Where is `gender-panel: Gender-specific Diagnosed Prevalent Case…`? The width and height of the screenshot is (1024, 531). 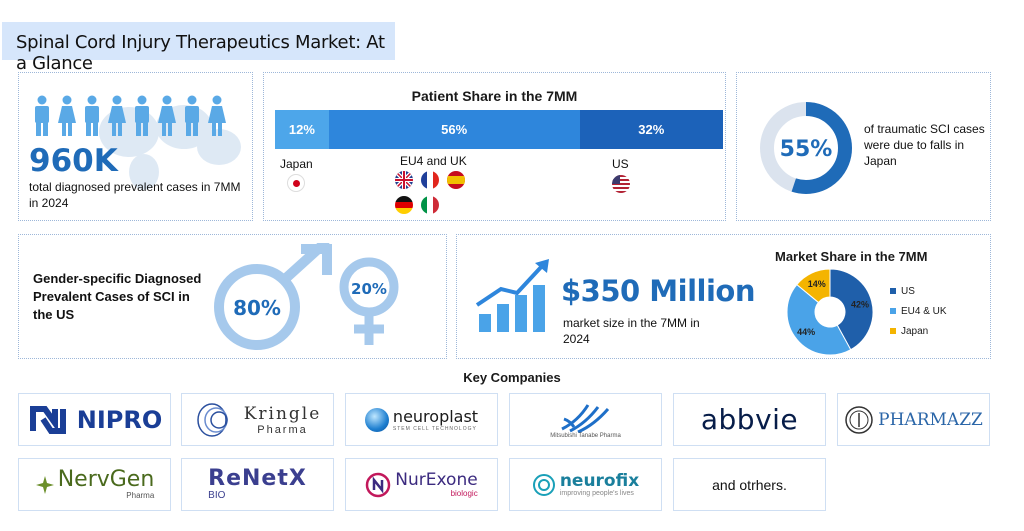 gender-panel: Gender-specific Diagnosed Prevalent Case… is located at coordinates (232, 296).